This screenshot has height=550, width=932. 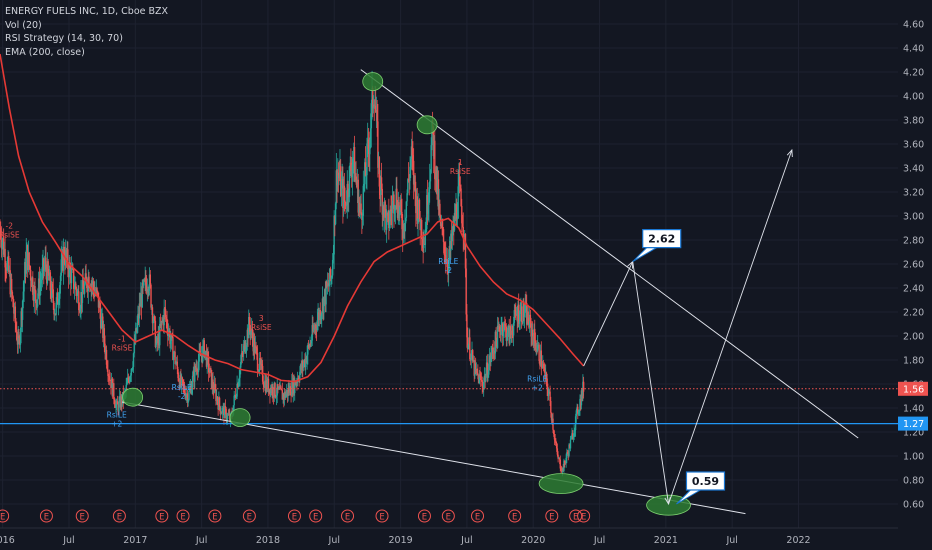 I want to click on trendline, so click(x=433, y=458).